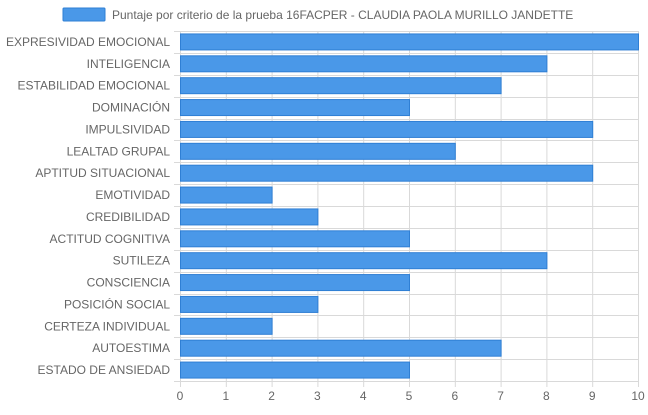  Describe the element at coordinates (131, 107) in the screenshot. I see `category-label: DOMINACIÓN` at that location.